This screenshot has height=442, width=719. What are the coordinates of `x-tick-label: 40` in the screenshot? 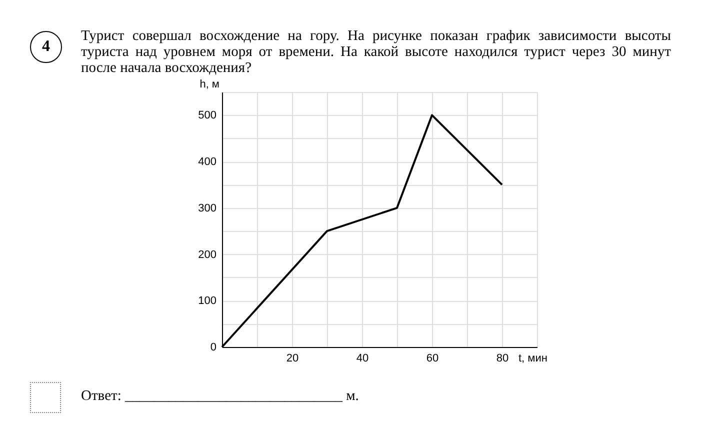 It's located at (362, 358).